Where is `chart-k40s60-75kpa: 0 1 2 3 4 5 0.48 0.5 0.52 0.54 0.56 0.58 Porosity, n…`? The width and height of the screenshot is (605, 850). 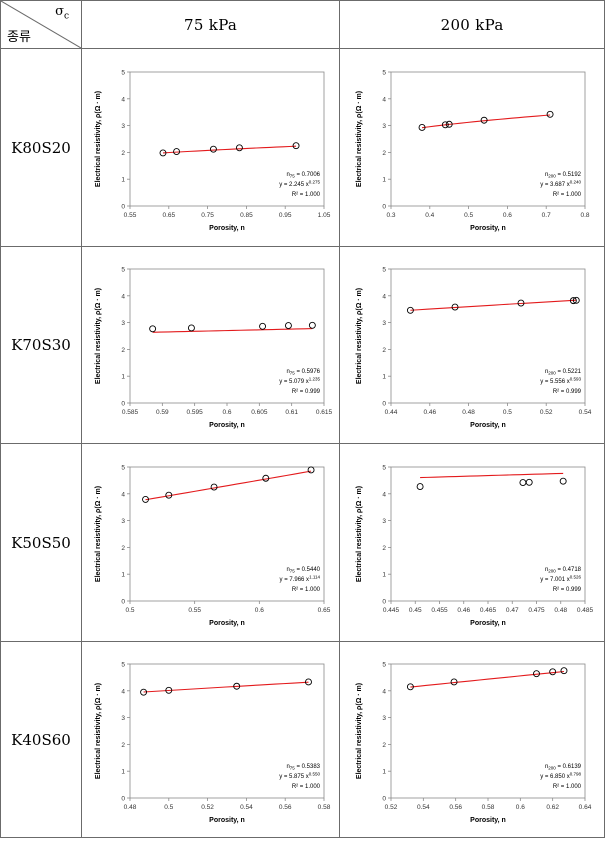
chart-k40s60-75kpa: 0 1 2 3 4 5 0.48 0.5 0.52 0.54 0.56 0.58 Porosity, n… is located at coordinates (213, 742).